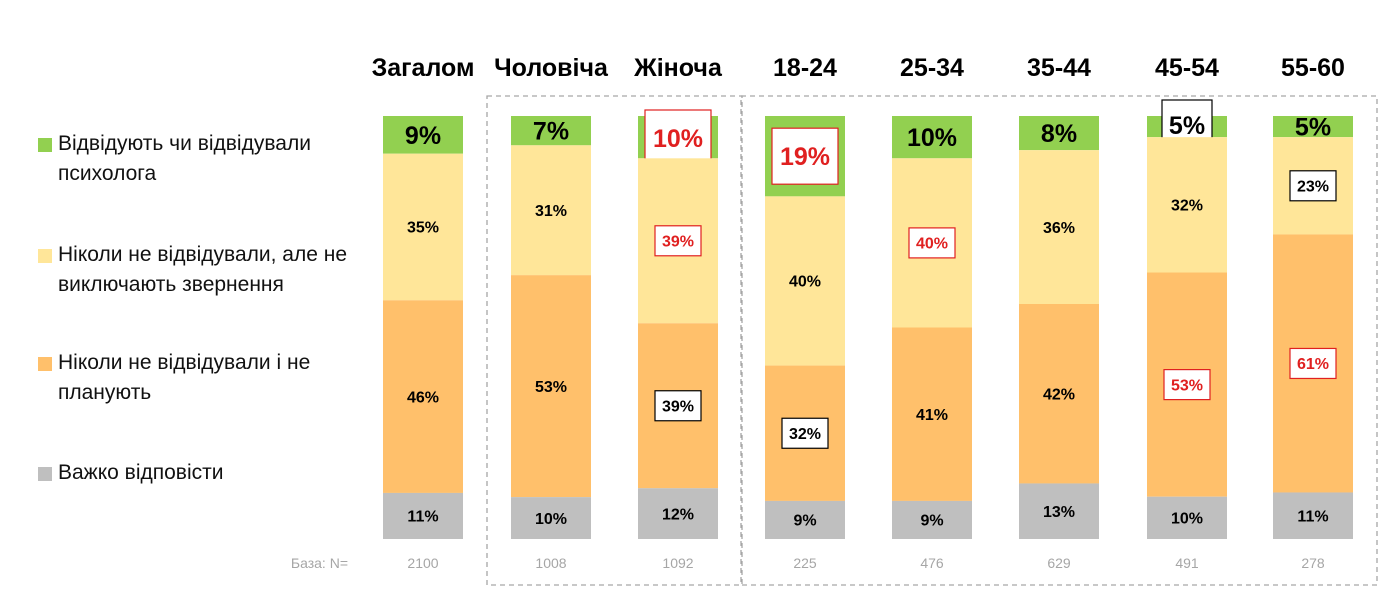  I want to click on data-label-s1-c0: 35%, so click(423, 228).